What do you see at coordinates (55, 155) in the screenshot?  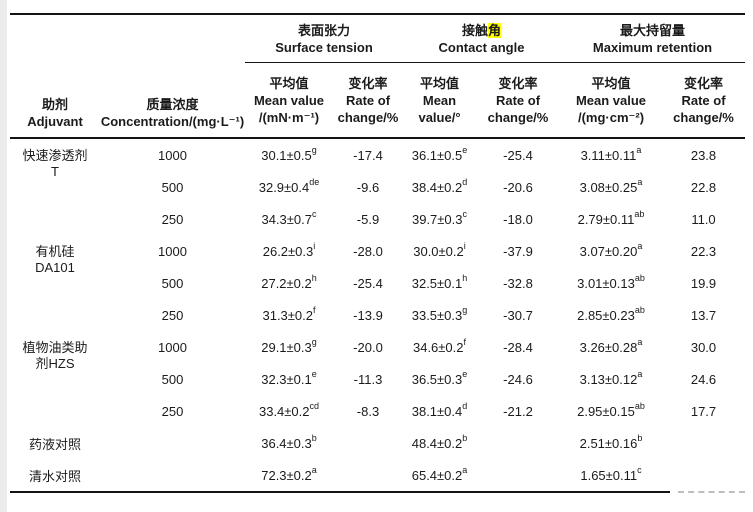 I see `adjuvant-name-line1: 快速渗透剂` at bounding box center [55, 155].